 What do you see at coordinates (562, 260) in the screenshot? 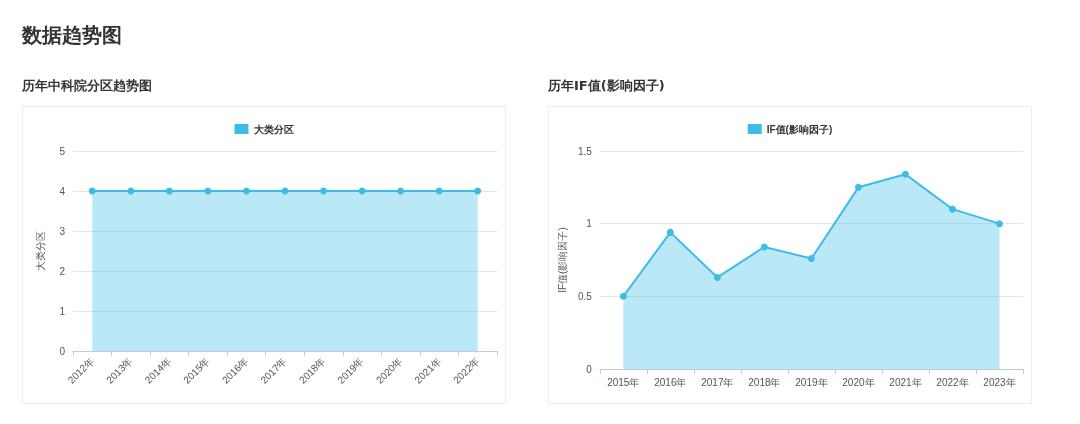
I see `y-axis-title: IF值(影响因子)` at bounding box center [562, 260].